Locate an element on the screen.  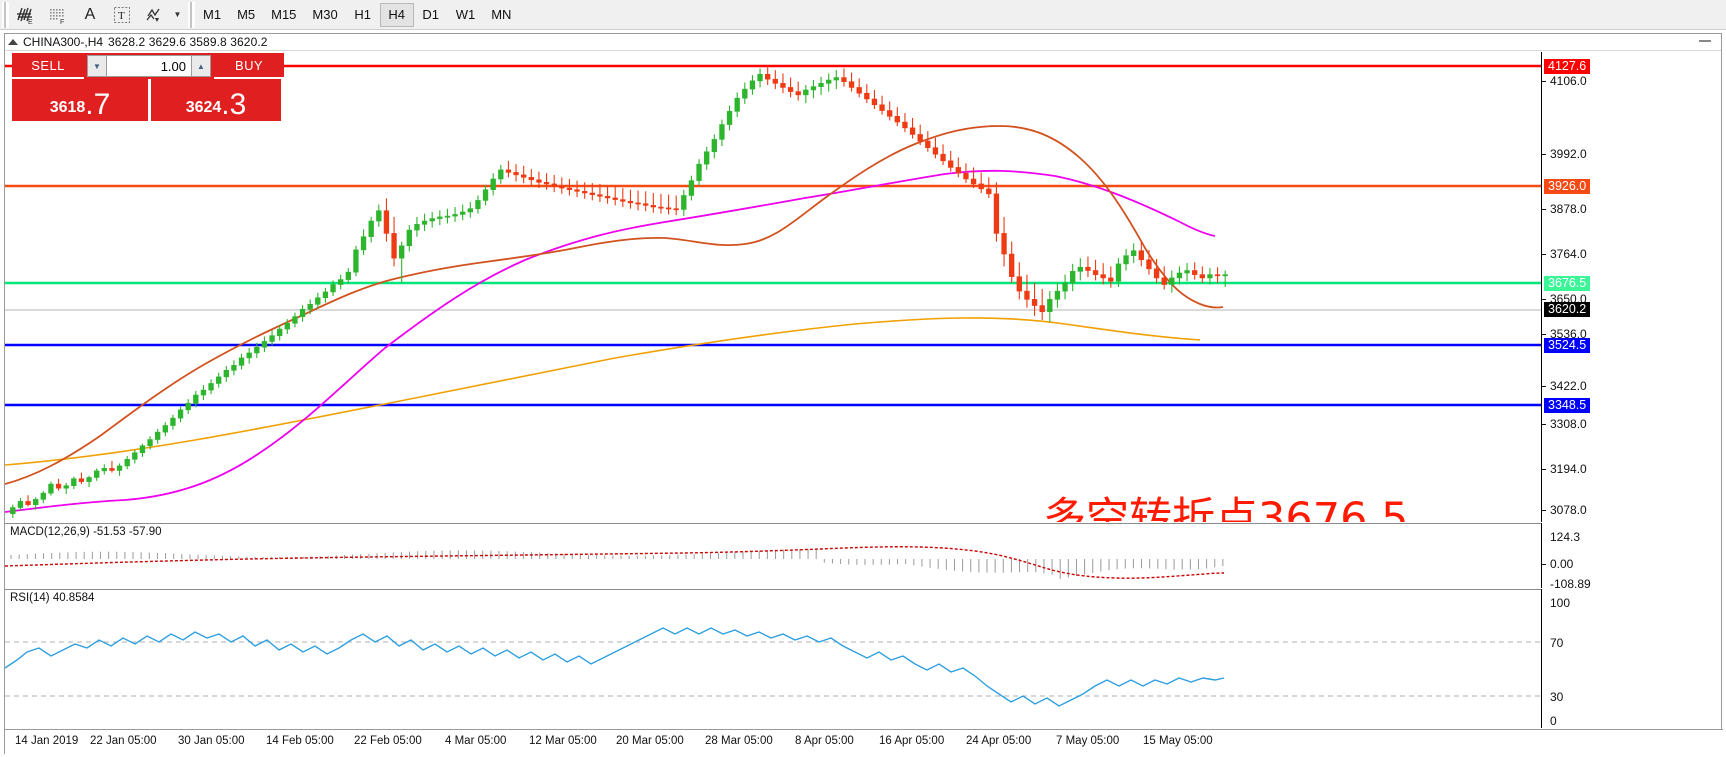
time-label: 7 May 05:00 is located at coordinates (1088, 741).